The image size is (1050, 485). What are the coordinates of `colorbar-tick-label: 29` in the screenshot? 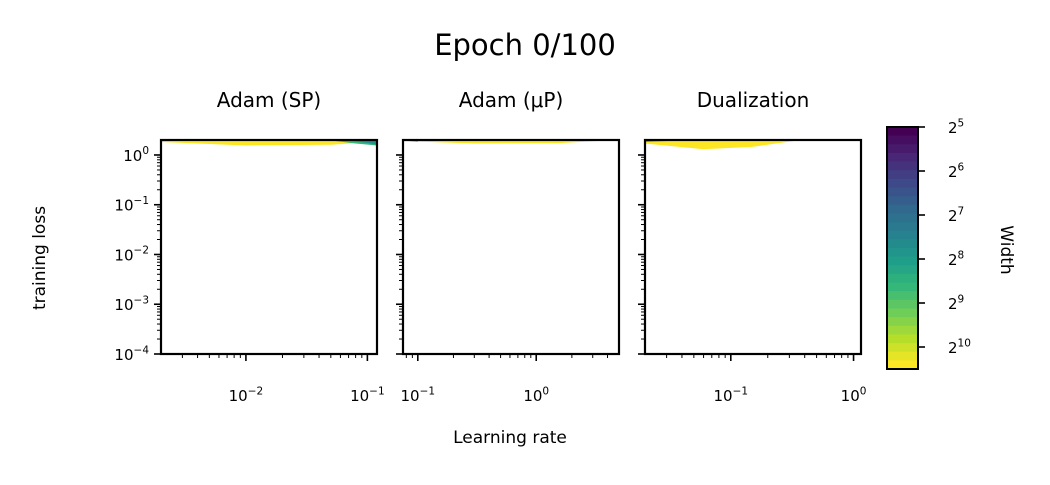 It's located at (956, 303).